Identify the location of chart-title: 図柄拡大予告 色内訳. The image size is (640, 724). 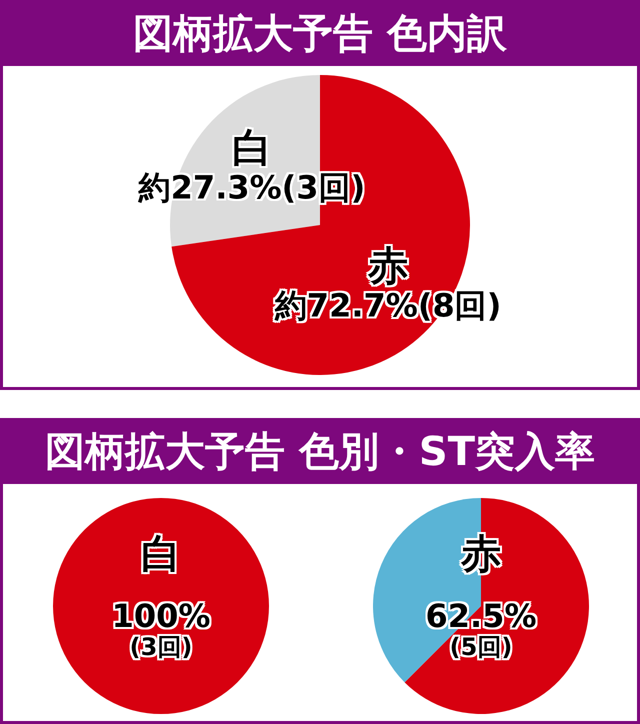
(320, 33).